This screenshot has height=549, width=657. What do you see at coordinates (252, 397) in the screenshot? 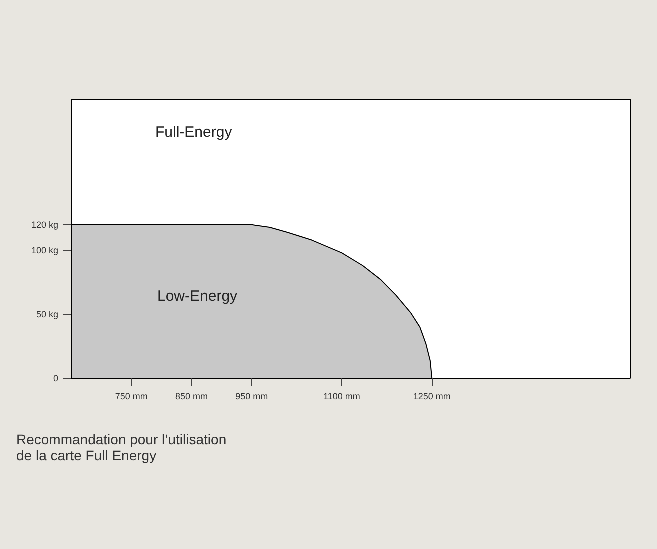
I see `x-tick-label: 950 mm` at bounding box center [252, 397].